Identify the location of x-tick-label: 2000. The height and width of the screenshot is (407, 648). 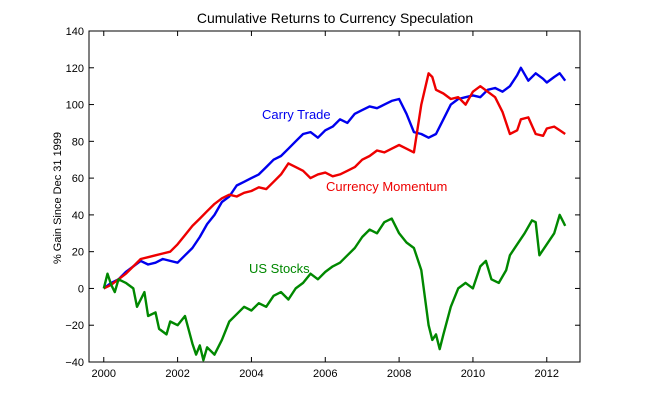
(104, 374).